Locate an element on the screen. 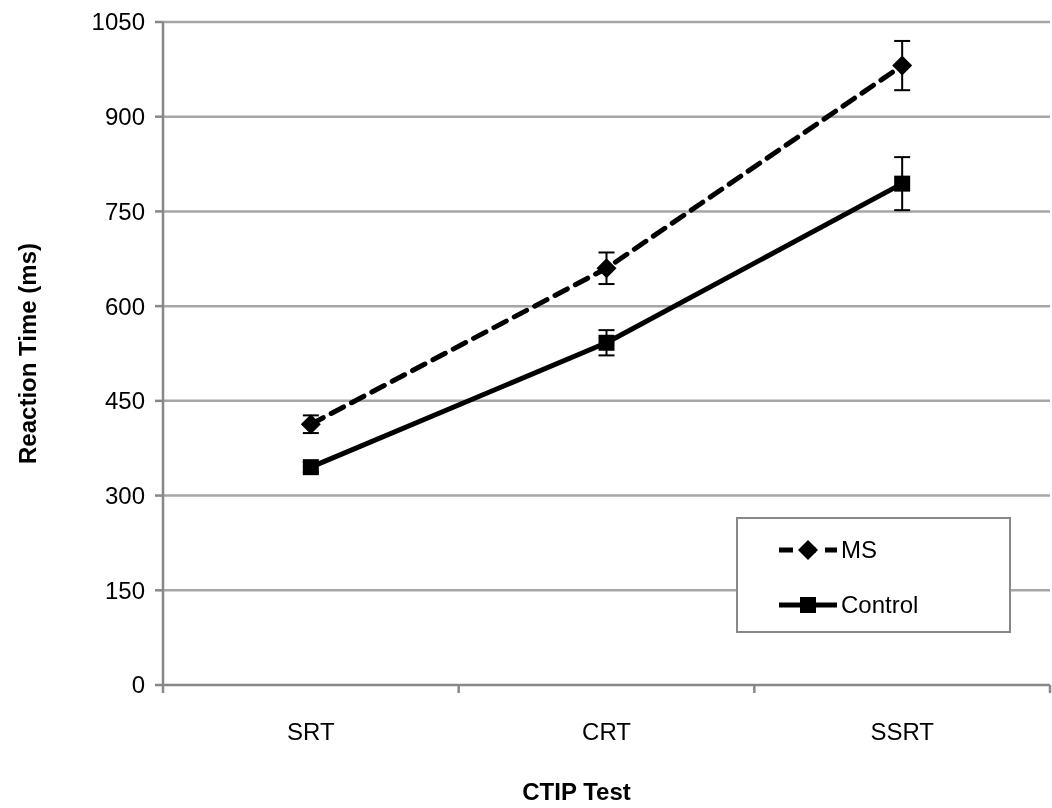  y-tick-label: 450 is located at coordinates (124, 401).